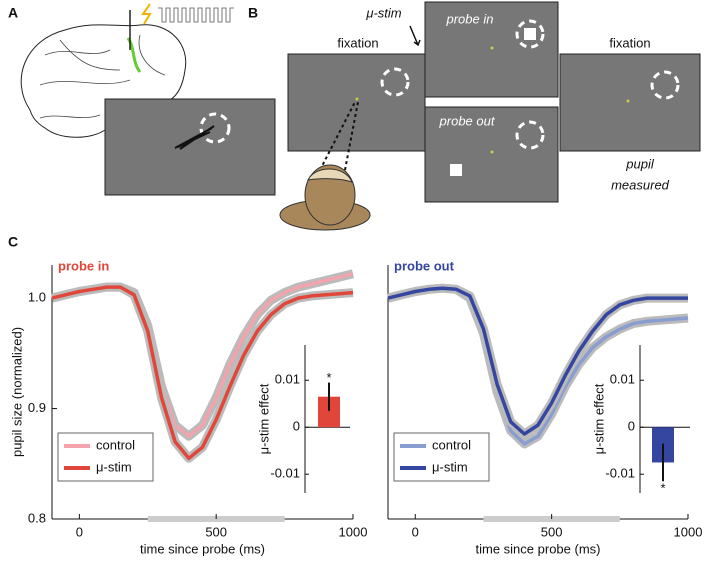  What do you see at coordinates (13, 13) in the screenshot?
I see `panel-label: A` at bounding box center [13, 13].